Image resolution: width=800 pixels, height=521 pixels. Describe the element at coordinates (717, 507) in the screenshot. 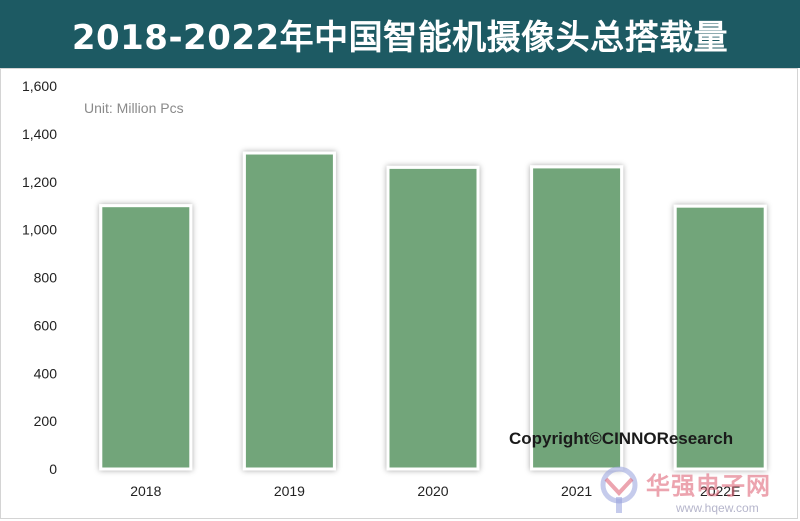

I see `watermark-url: www.hqew.com` at that location.